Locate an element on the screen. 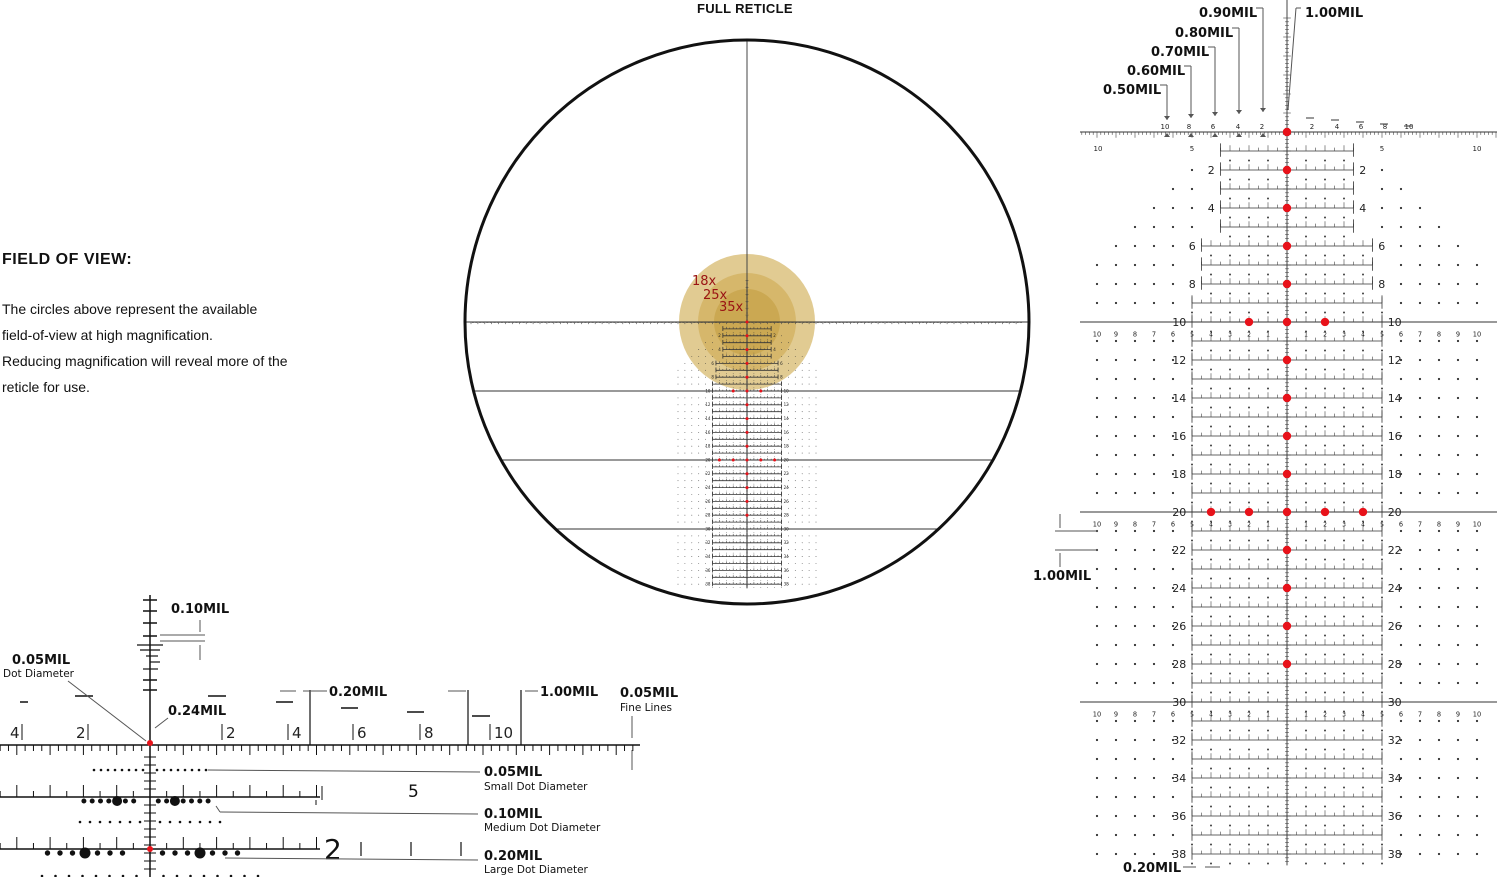 Image resolution: width=1497 pixels, height=877 pixels. fov-heading: FIELD OF VIEW: is located at coordinates (67, 259).